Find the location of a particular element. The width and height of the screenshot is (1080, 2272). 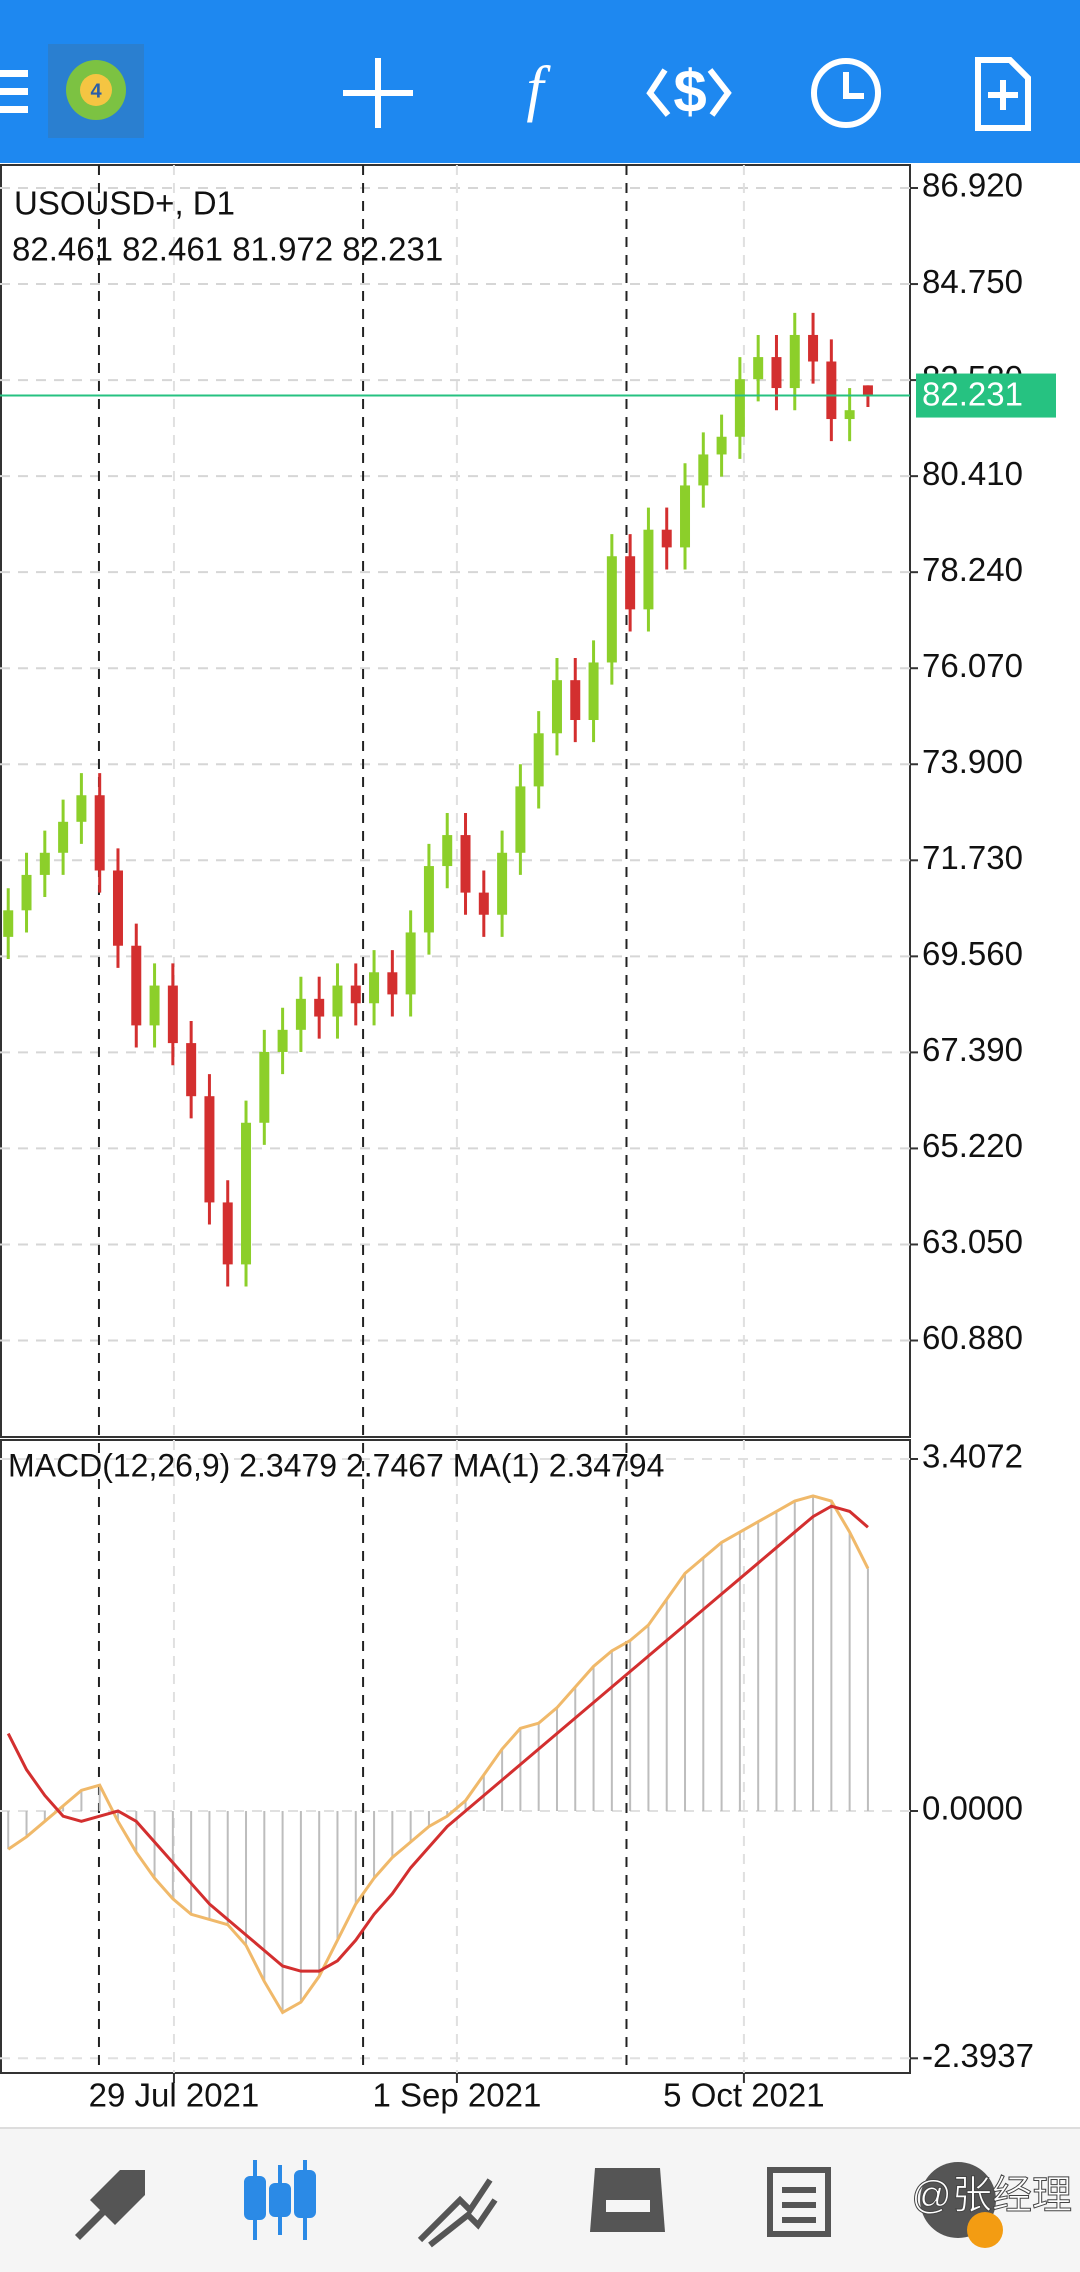

x-tick-label: 29 Jul 2021 is located at coordinates (174, 2095).